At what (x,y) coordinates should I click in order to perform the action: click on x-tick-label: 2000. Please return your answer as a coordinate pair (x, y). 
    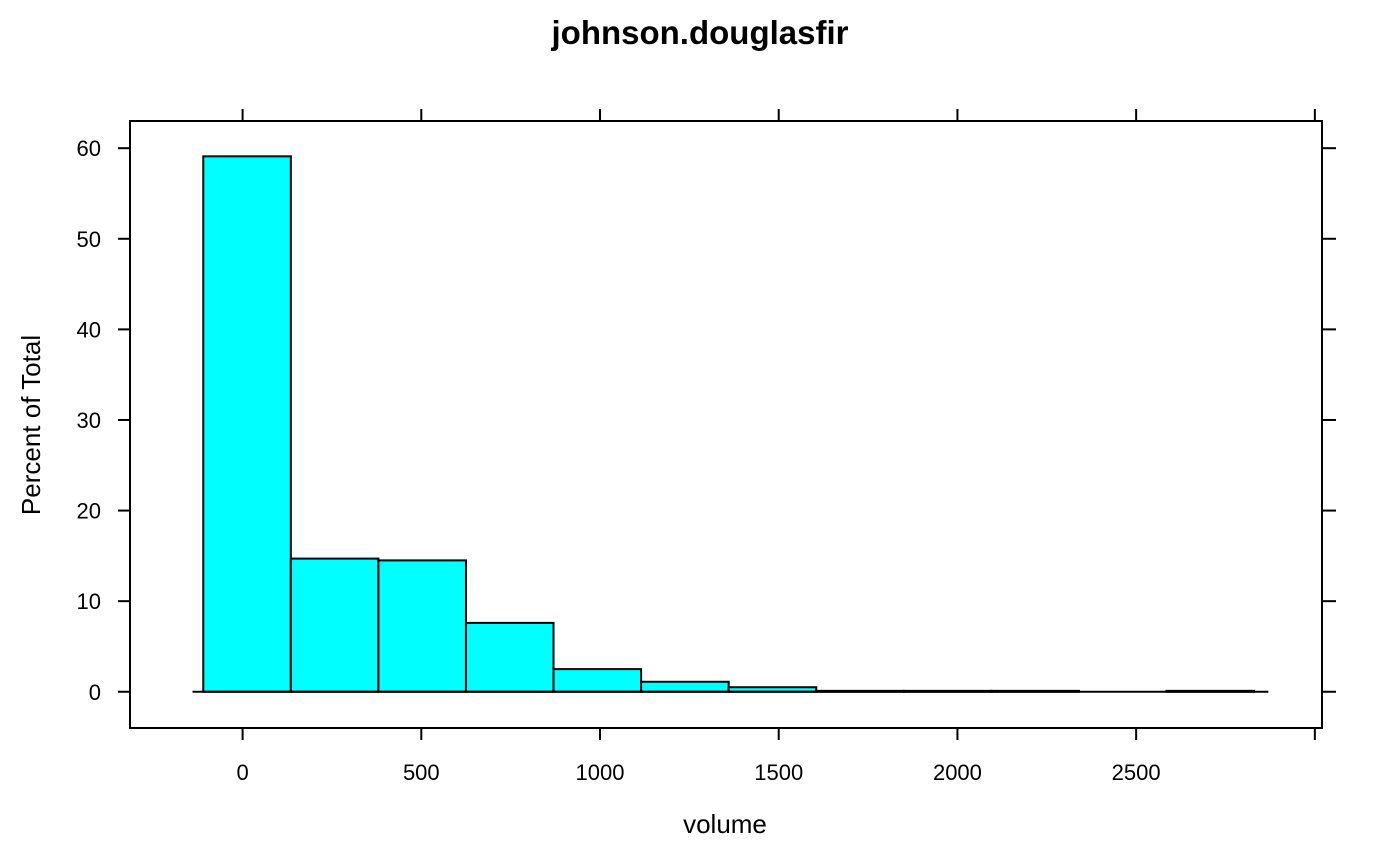
    Looking at the image, I should click on (957, 772).